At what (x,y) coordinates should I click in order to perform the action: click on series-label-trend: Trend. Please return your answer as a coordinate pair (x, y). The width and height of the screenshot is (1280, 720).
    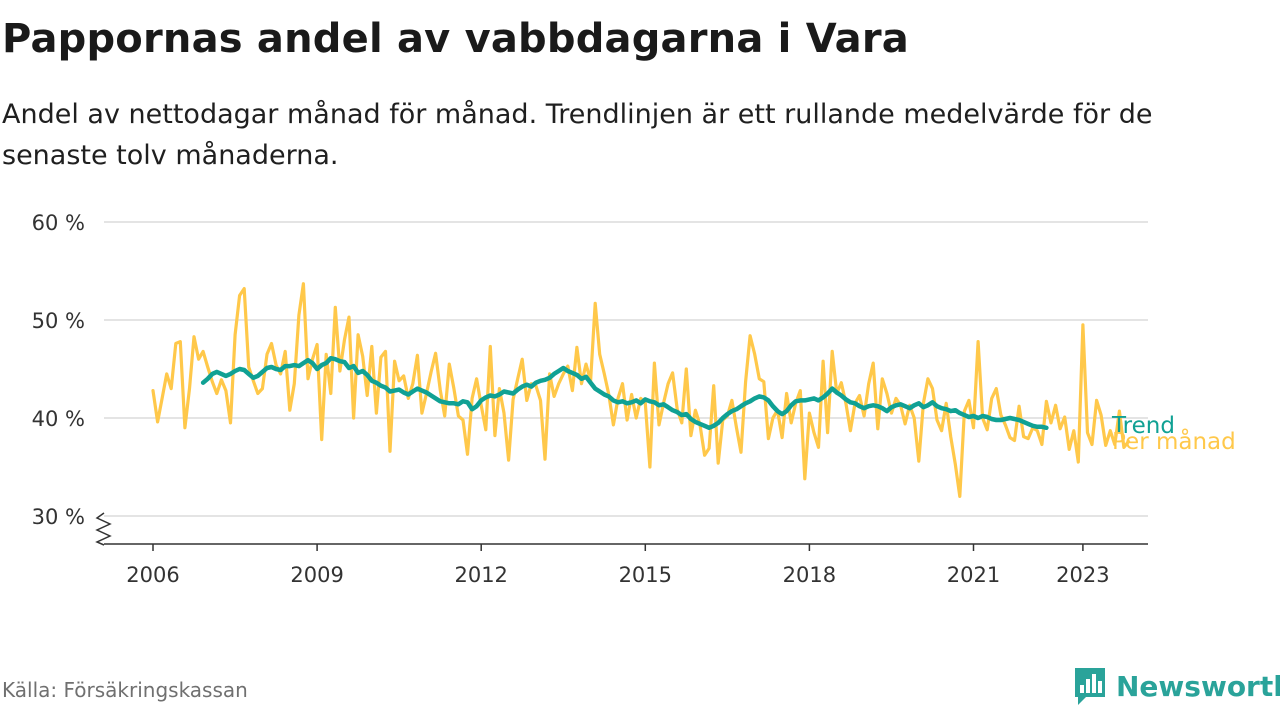
    Looking at the image, I should click on (1143, 426).